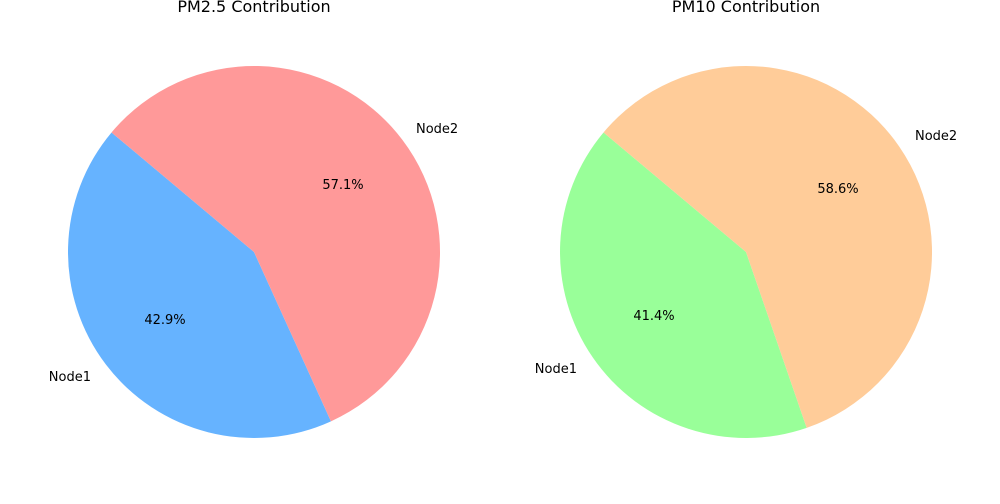 The image size is (1000, 504). Describe the element at coordinates (164, 320) in the screenshot. I see `slice-percent-label: 42.9%` at that location.